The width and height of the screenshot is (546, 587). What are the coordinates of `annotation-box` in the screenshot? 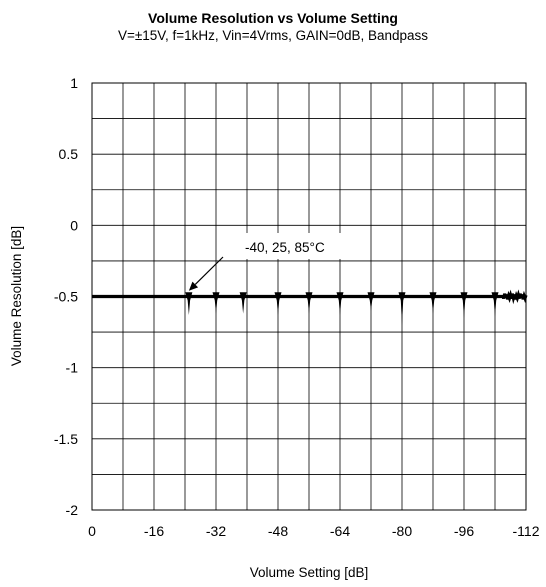 It's located at (292, 246).